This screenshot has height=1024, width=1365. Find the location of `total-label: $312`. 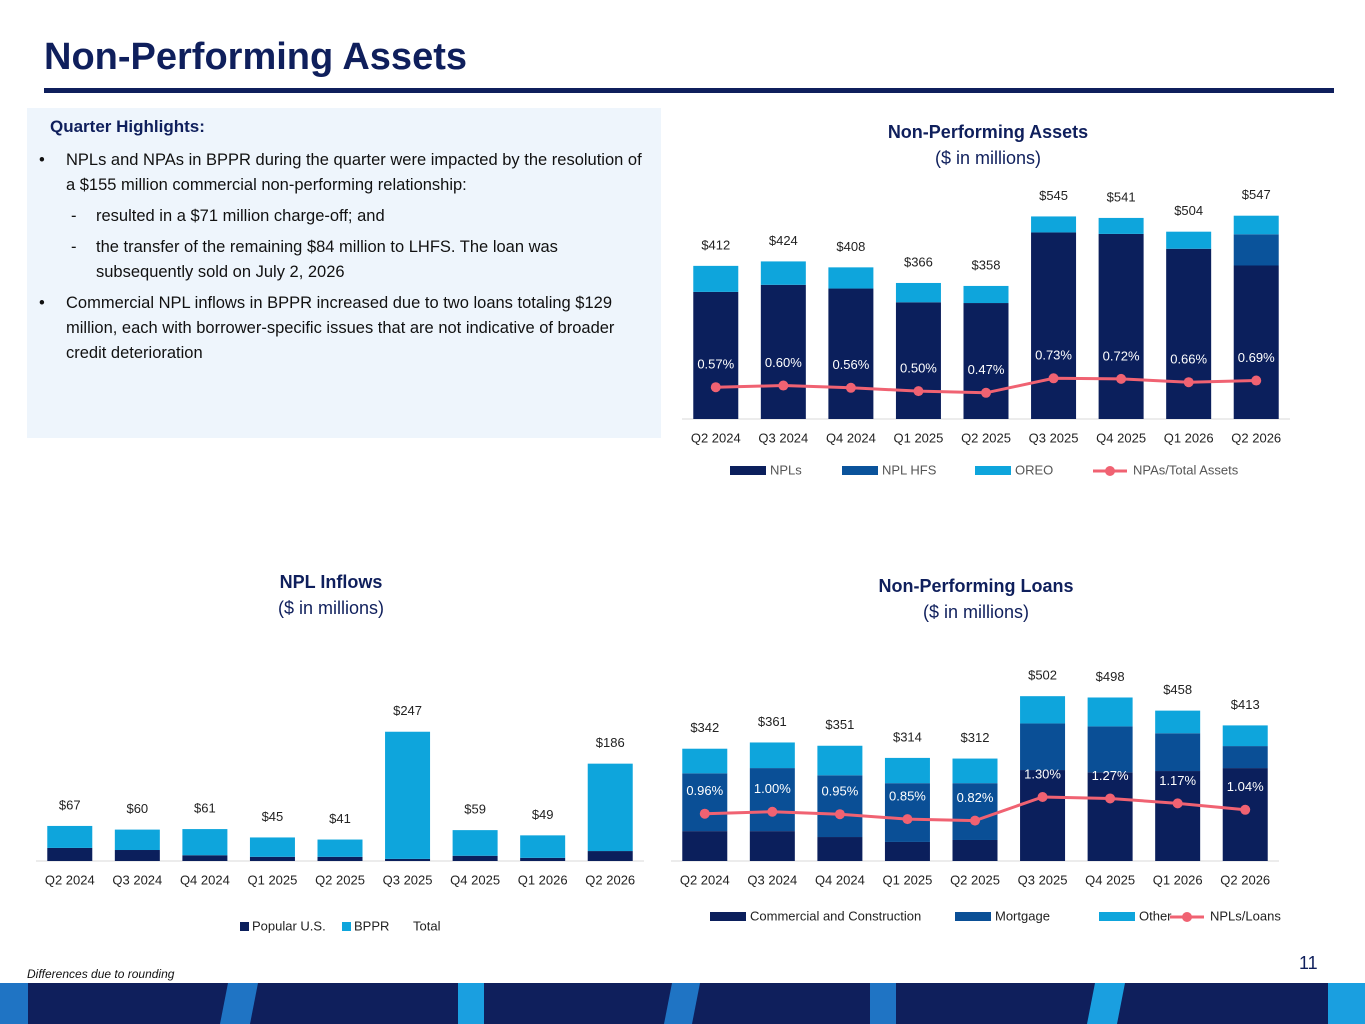

total-label: $312 is located at coordinates (975, 737).